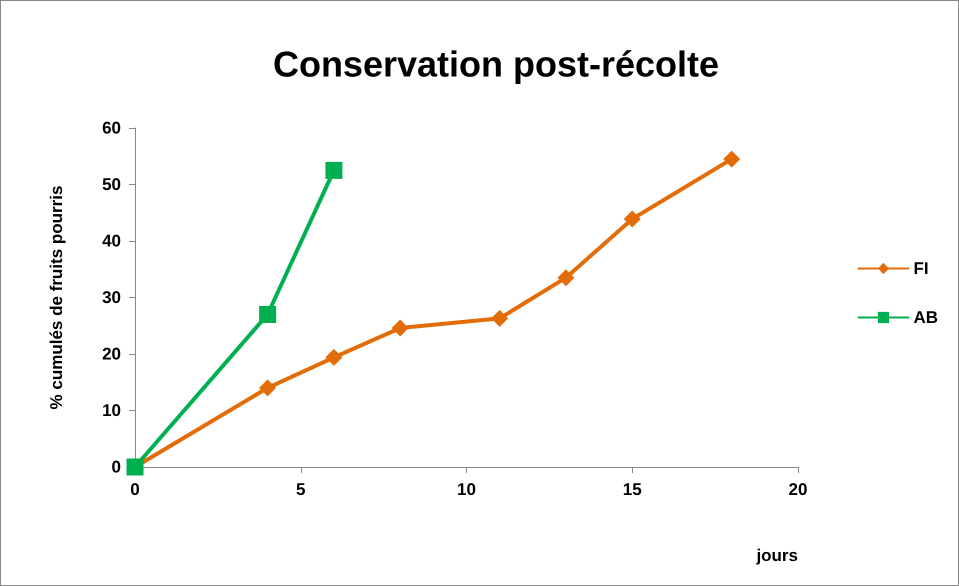 Image resolution: width=959 pixels, height=586 pixels. Describe the element at coordinates (632, 489) in the screenshot. I see `x-tick-label: 15` at that location.